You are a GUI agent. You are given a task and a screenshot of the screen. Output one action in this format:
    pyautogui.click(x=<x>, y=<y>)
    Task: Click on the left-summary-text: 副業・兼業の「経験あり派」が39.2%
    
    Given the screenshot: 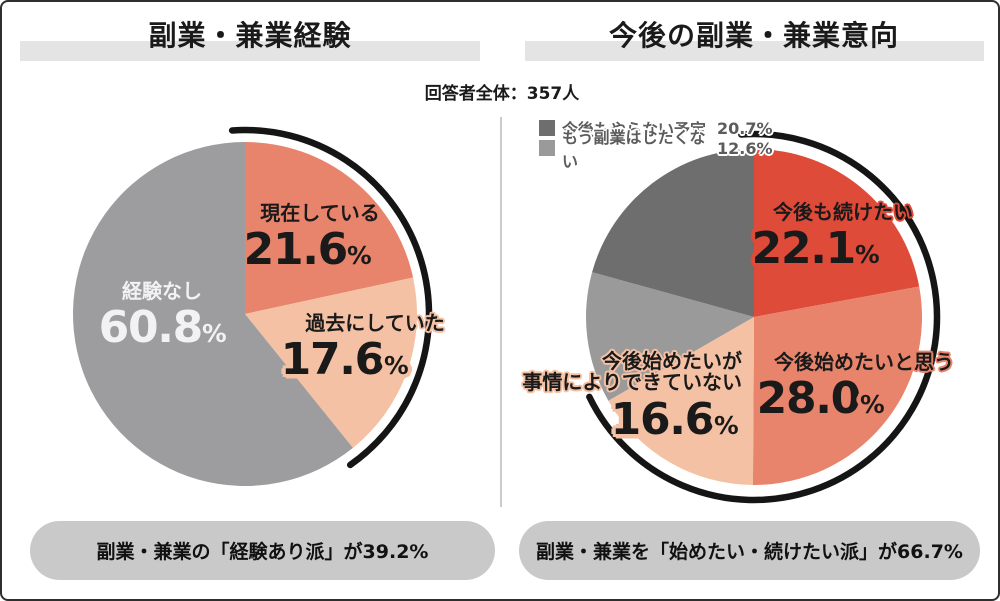 What is the action you would take?
    pyautogui.click(x=262, y=552)
    